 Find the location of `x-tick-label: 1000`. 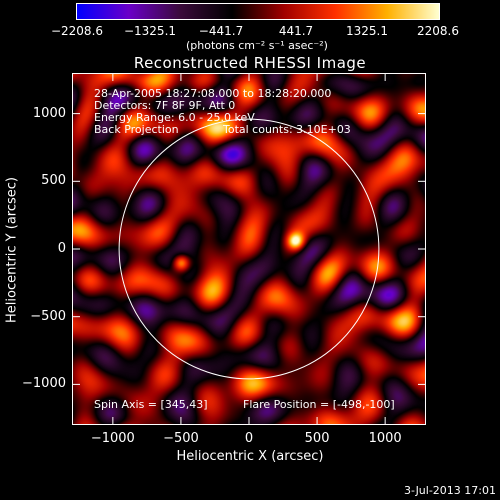

x-tick-label: 1000 is located at coordinates (385, 438).